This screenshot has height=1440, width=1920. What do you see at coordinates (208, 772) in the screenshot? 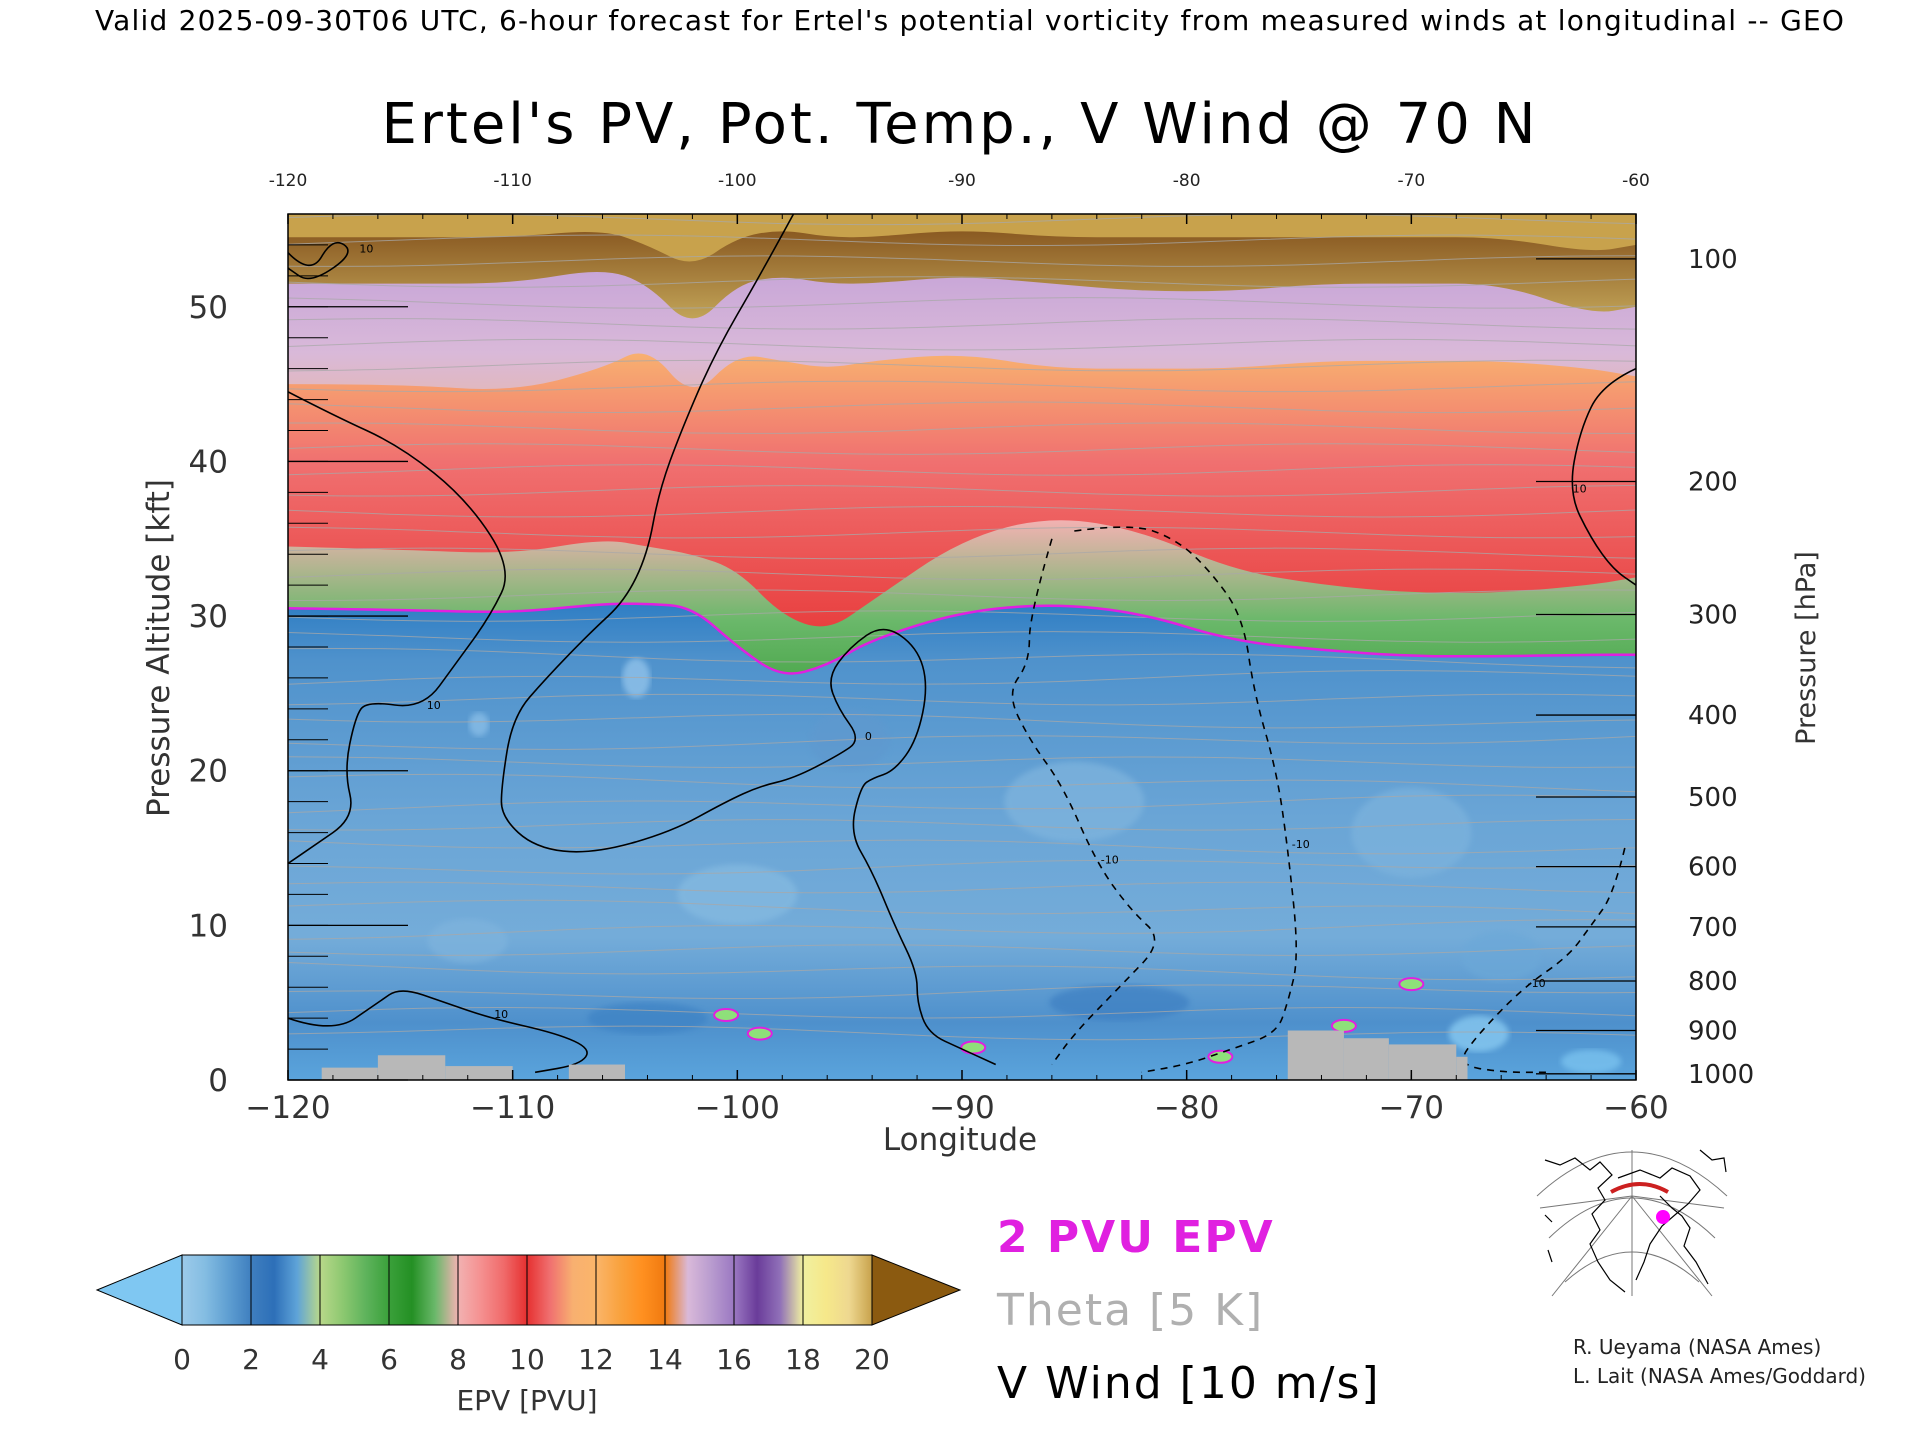
I see `y-tick-label: 20` at bounding box center [208, 772].